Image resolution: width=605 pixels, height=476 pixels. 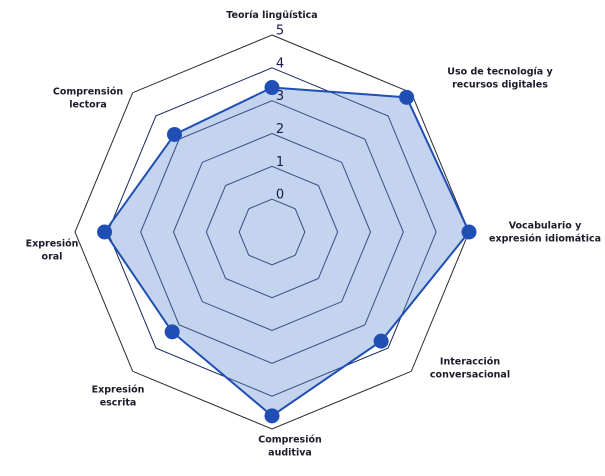 I want to click on category-label: Teoría lingüística, so click(x=271, y=15).